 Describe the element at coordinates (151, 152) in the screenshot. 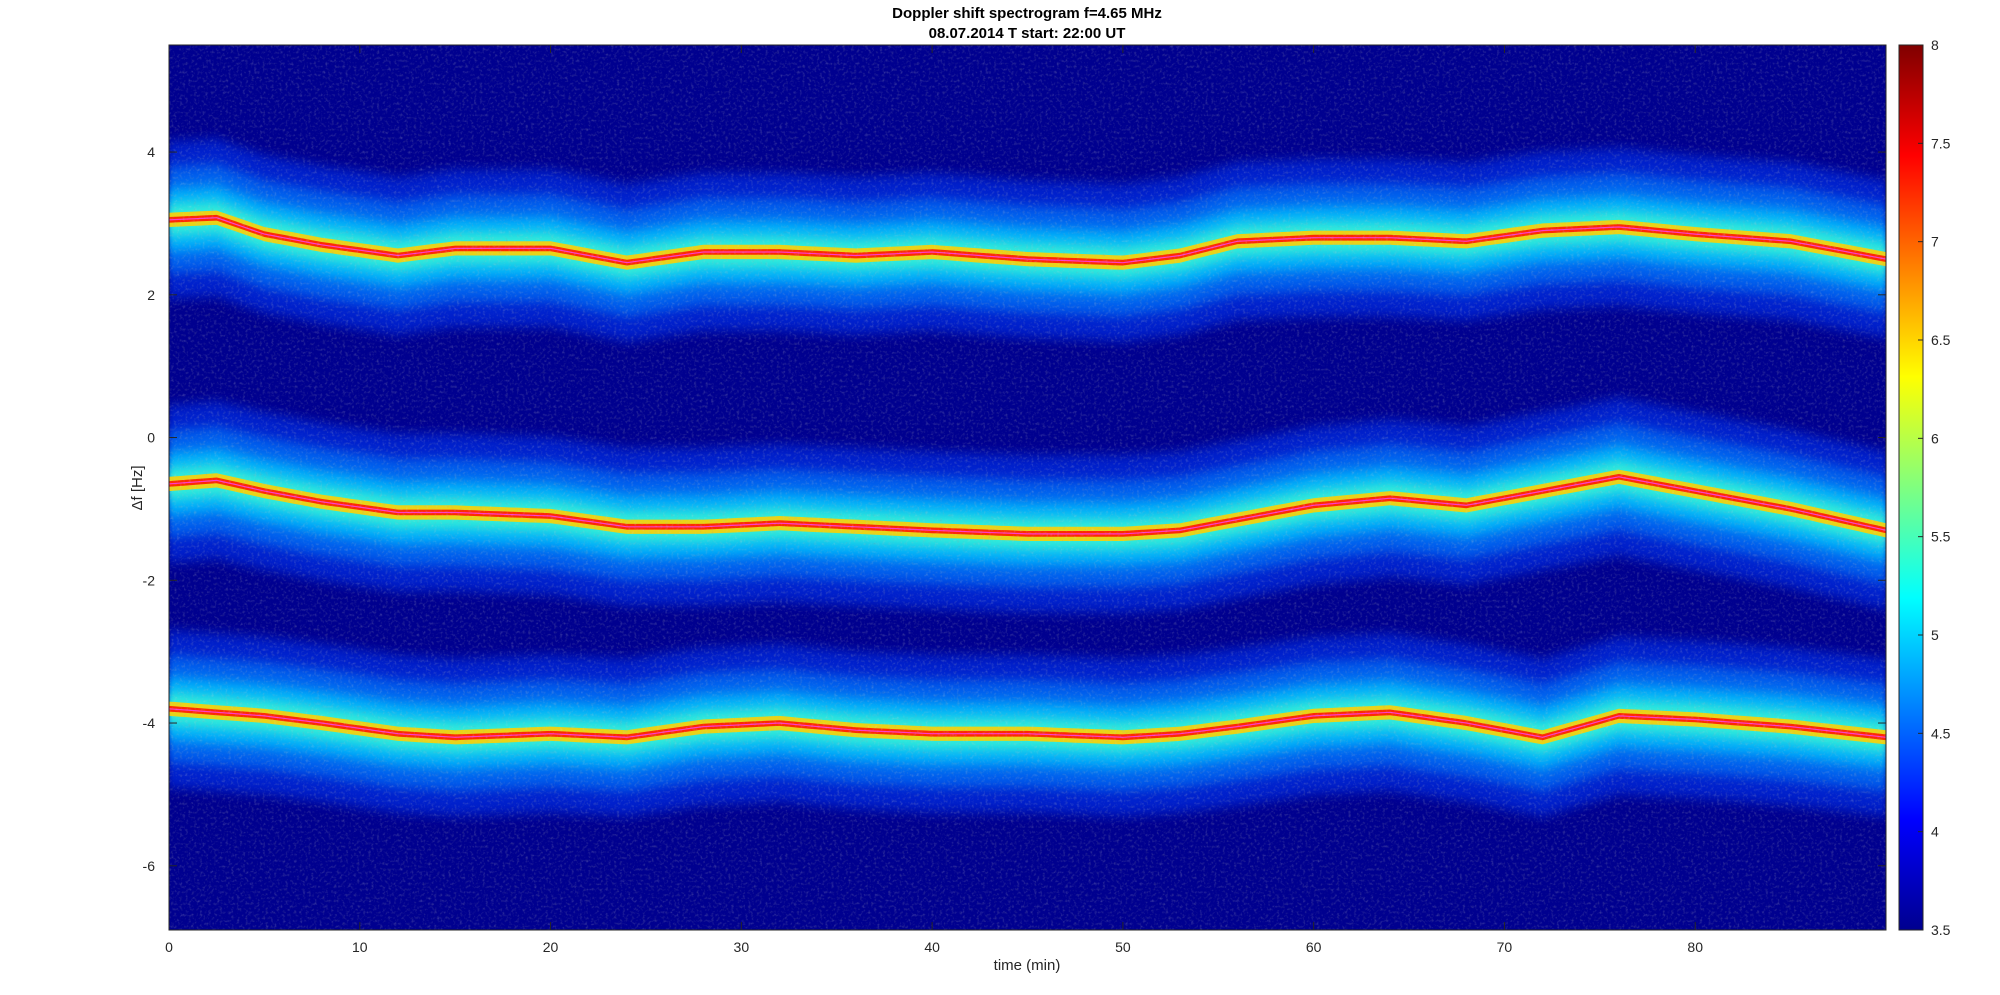

I see `y-tick-label: 4` at that location.